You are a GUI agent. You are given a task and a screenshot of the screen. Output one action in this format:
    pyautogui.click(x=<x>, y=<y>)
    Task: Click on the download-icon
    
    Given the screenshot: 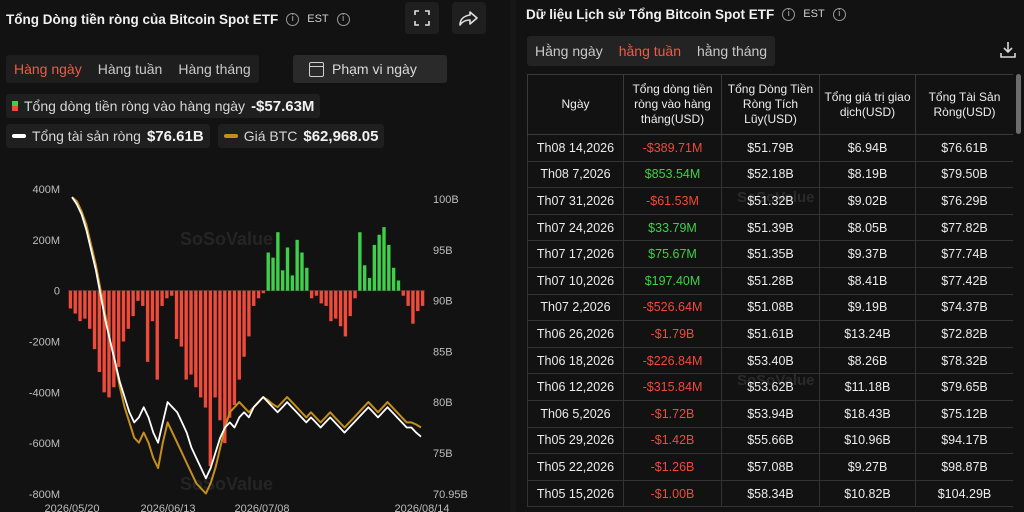 What is the action you would take?
    pyautogui.click(x=1008, y=50)
    